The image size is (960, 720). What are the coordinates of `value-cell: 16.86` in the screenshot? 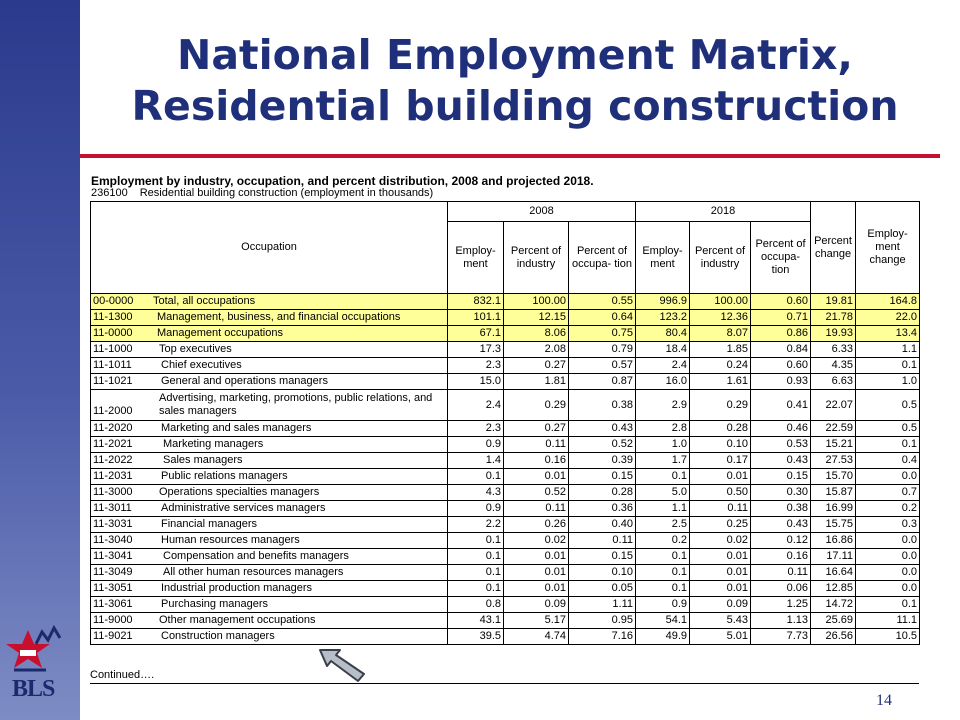 It's located at (833, 540).